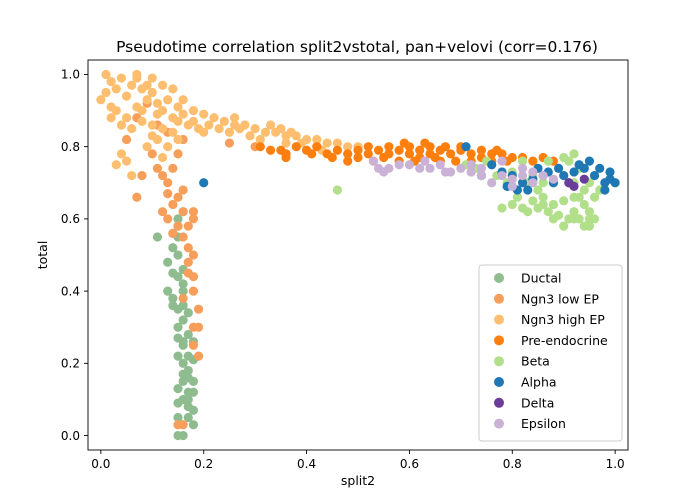  I want to click on legend-label: Pre-endocrine, so click(564, 340).